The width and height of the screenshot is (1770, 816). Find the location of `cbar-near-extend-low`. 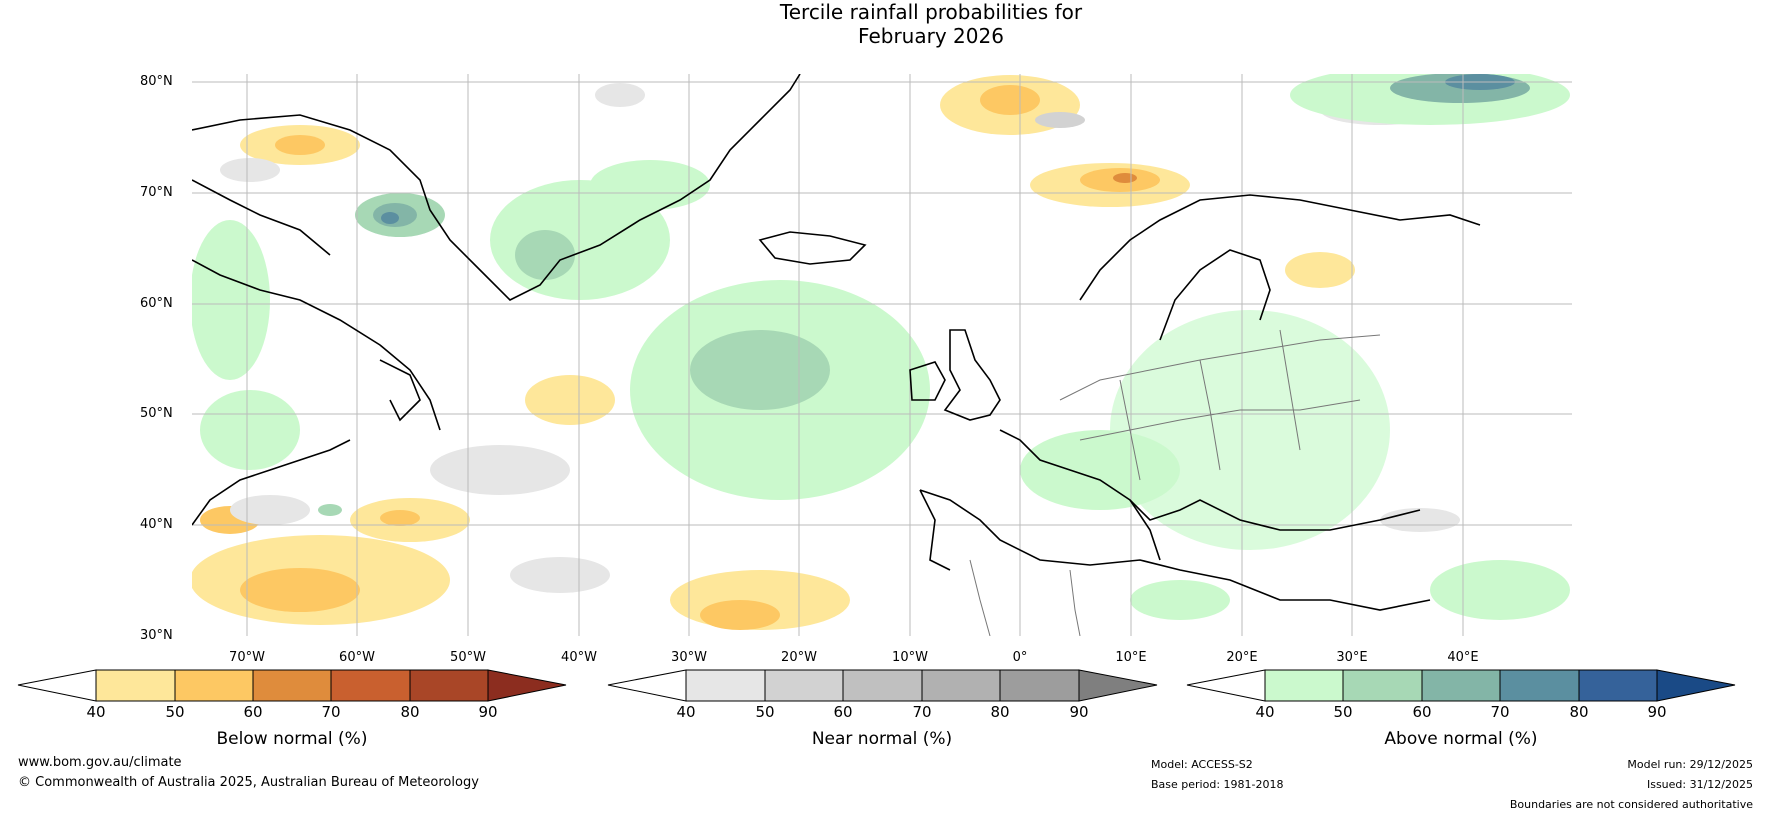

cbar-near-extend-low is located at coordinates (647, 685).